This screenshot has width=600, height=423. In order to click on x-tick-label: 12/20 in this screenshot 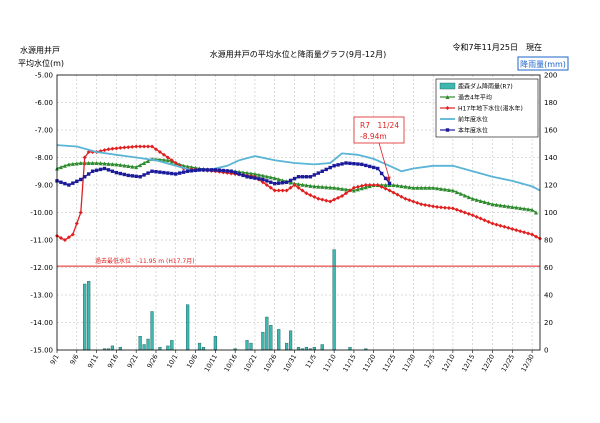, I will do `click(488, 363)`.